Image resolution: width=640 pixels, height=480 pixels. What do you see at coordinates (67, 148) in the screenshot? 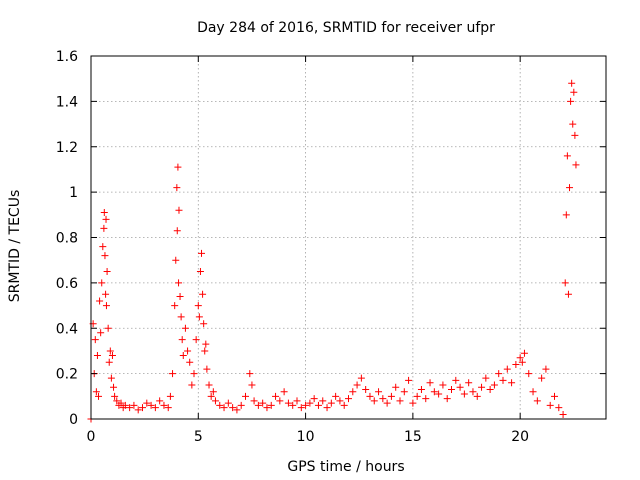
I see `y-tick-label: 1.2` at bounding box center [67, 148].